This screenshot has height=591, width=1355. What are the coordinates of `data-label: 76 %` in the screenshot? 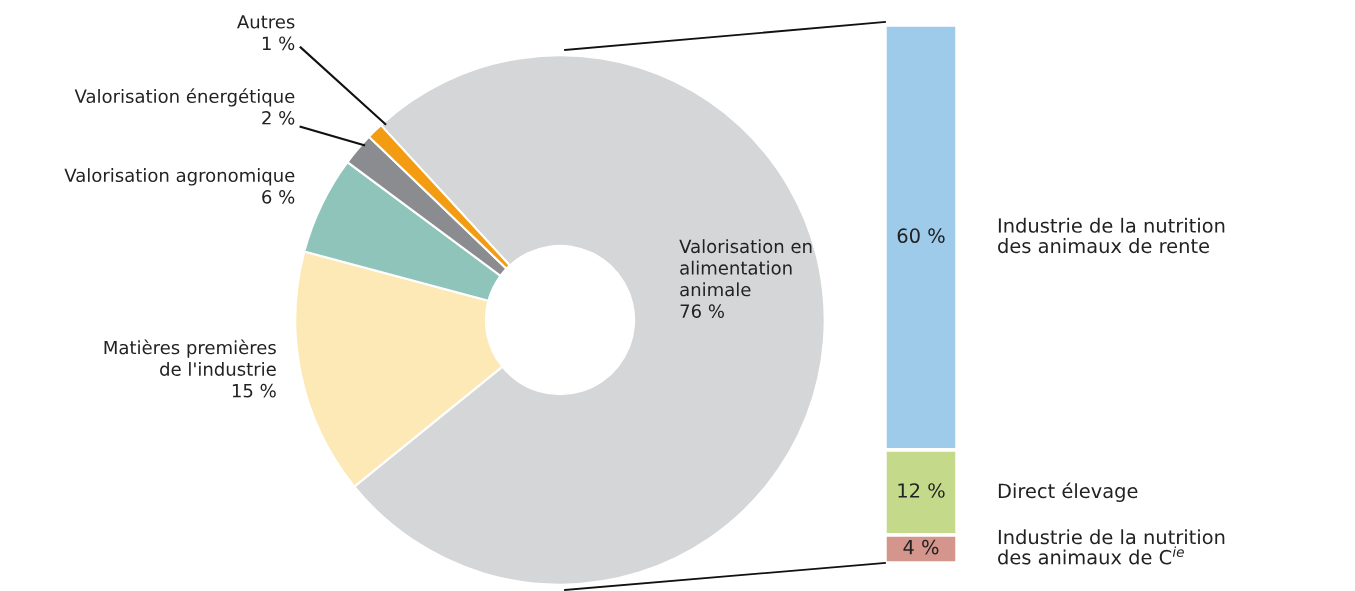 It's located at (702, 311).